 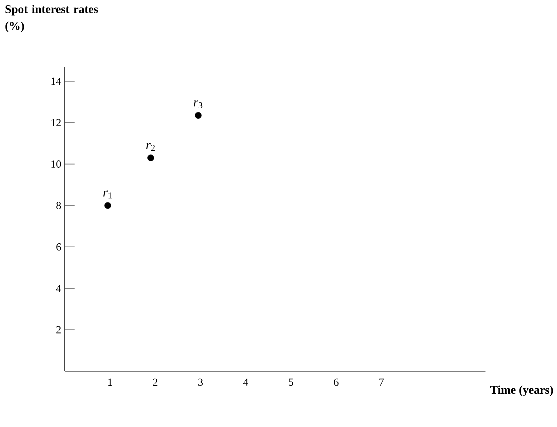 What do you see at coordinates (57, 164) in the screenshot?
I see `y-tick-label: 10` at bounding box center [57, 164].